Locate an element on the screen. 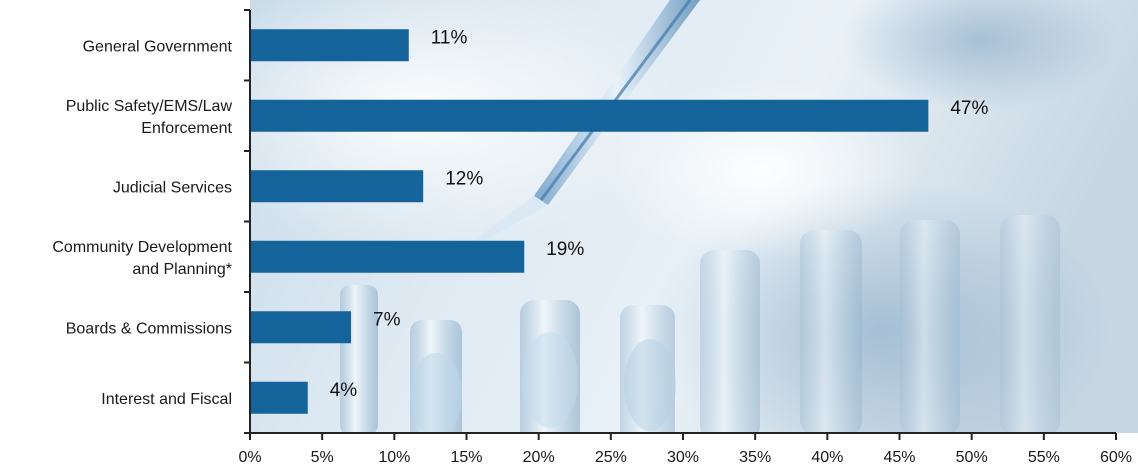  category-label: Interest and Fiscal is located at coordinates (166, 399).